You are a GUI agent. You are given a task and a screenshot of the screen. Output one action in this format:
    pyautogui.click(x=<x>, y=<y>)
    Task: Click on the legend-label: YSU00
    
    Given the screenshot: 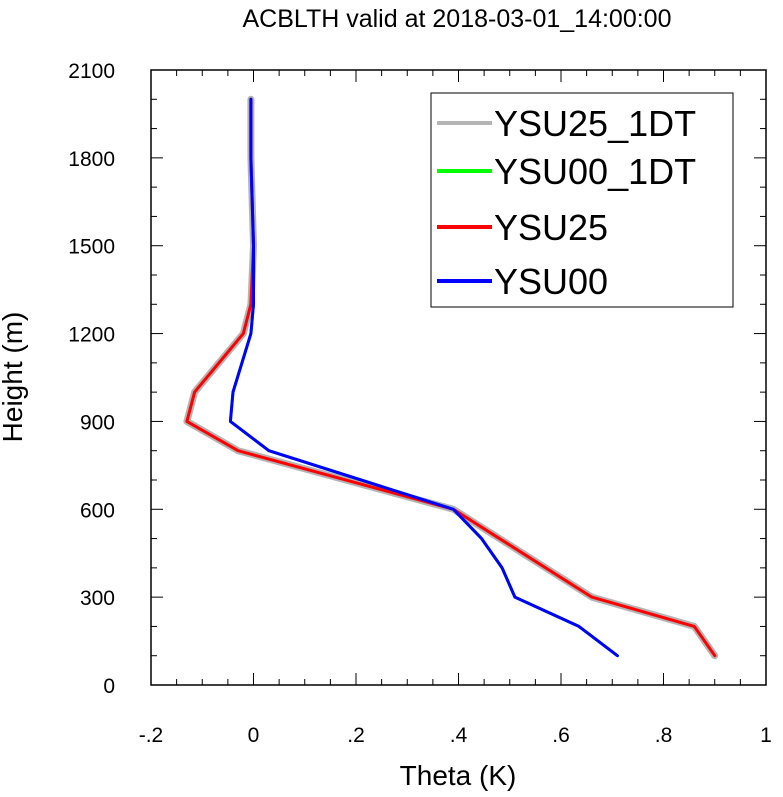 What is the action you would take?
    pyautogui.click(x=551, y=281)
    